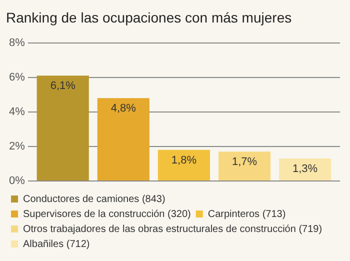  Describe the element at coordinates (17, 112) in the screenshot. I see `y-tick-label: 4%` at that location.